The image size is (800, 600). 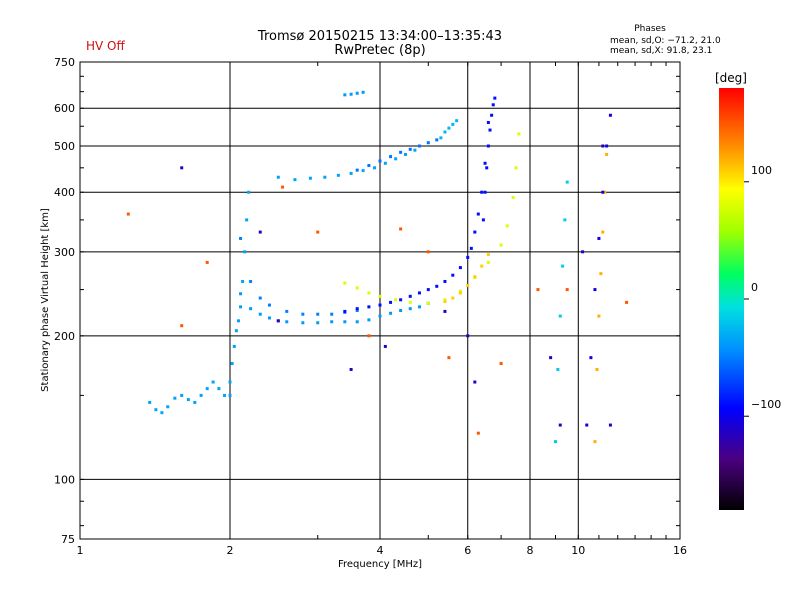 What do you see at coordinates (754, 287) in the screenshot?
I see `colorbar-tick-label: 0` at bounding box center [754, 287].